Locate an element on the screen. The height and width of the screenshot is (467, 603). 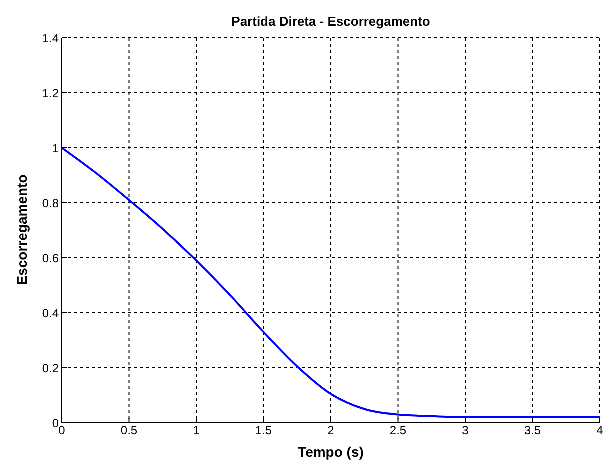
x-tick-label: 1.5 is located at coordinates (263, 431).